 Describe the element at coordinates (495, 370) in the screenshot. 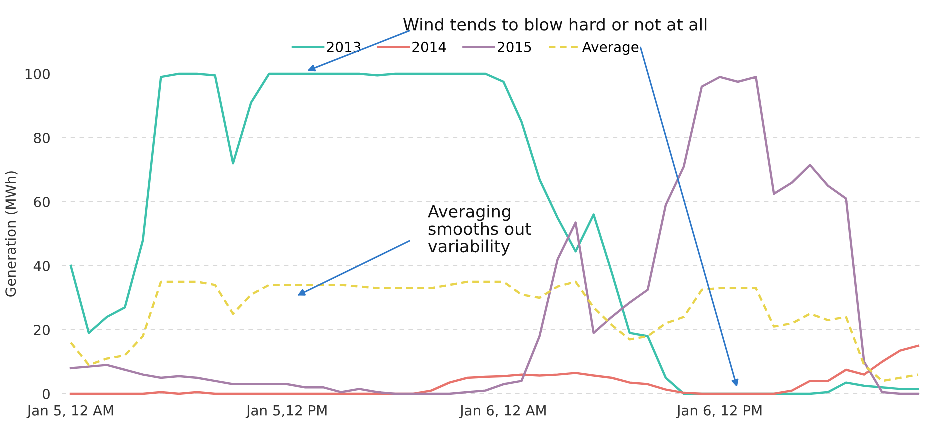

I see `line-series` at that location.